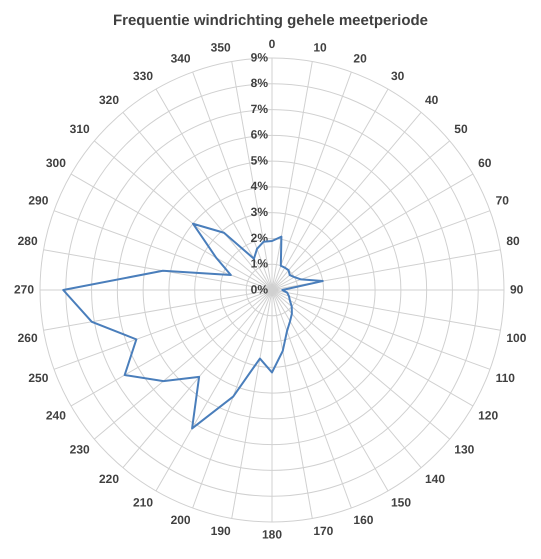 The height and width of the screenshot is (559, 541). Describe the element at coordinates (180, 520) in the screenshot. I see `spoke-label: 200` at that location.